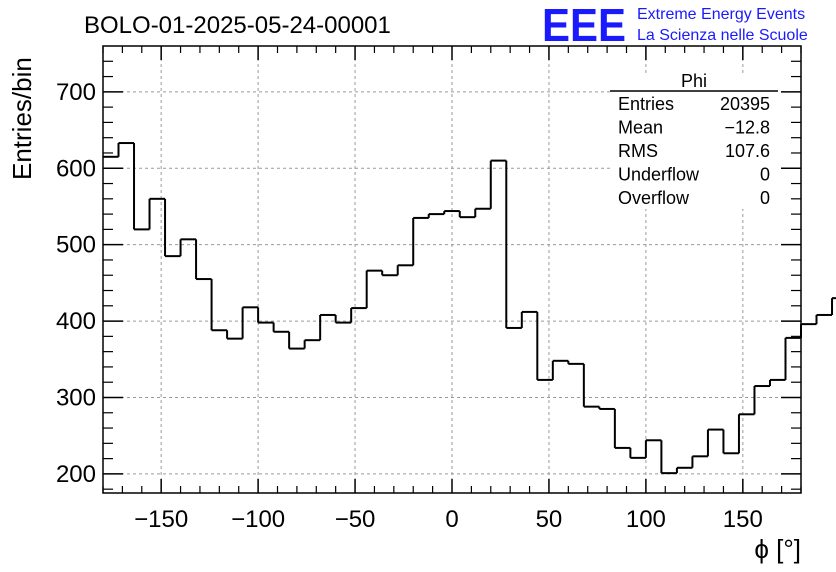 Image resolution: width=836 pixels, height=572 pixels. I want to click on stats-row-label: Mean, so click(640, 128).